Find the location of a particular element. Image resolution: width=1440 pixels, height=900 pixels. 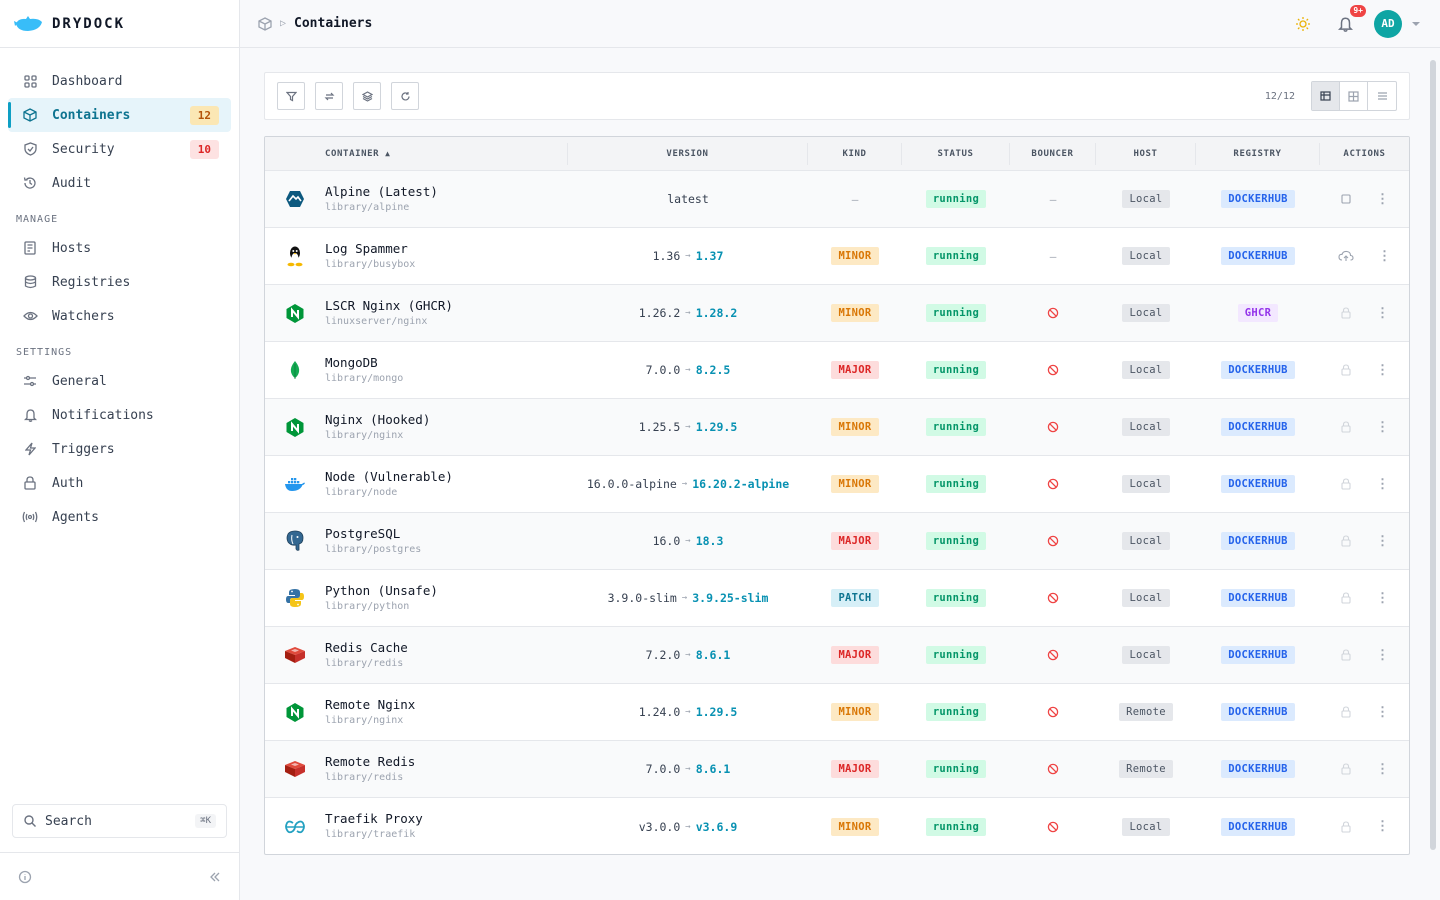

container-name-cell: PostgreSQL library/postgres is located at coordinates (446, 541).